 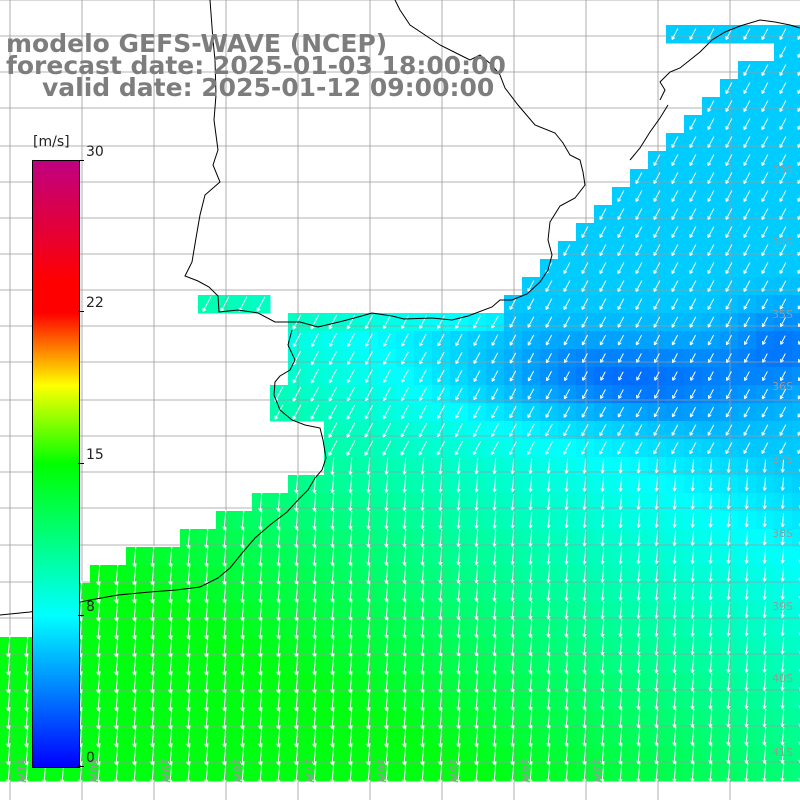 I want to click on valid-date: valid date: 2025-01-12 09:00:00, so click(x=268, y=87).